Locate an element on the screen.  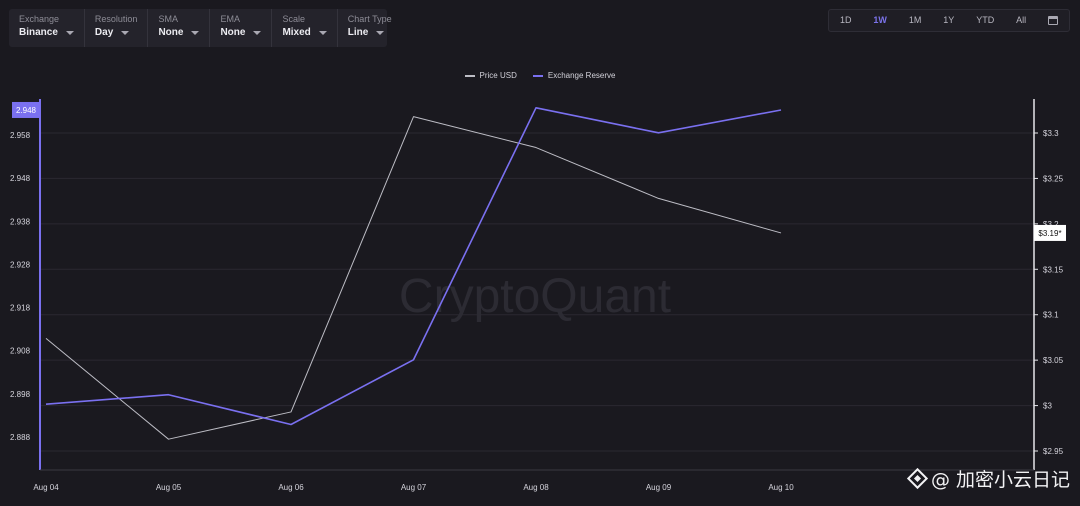
right-tick-label: $3.15 is located at coordinates (1053, 269).